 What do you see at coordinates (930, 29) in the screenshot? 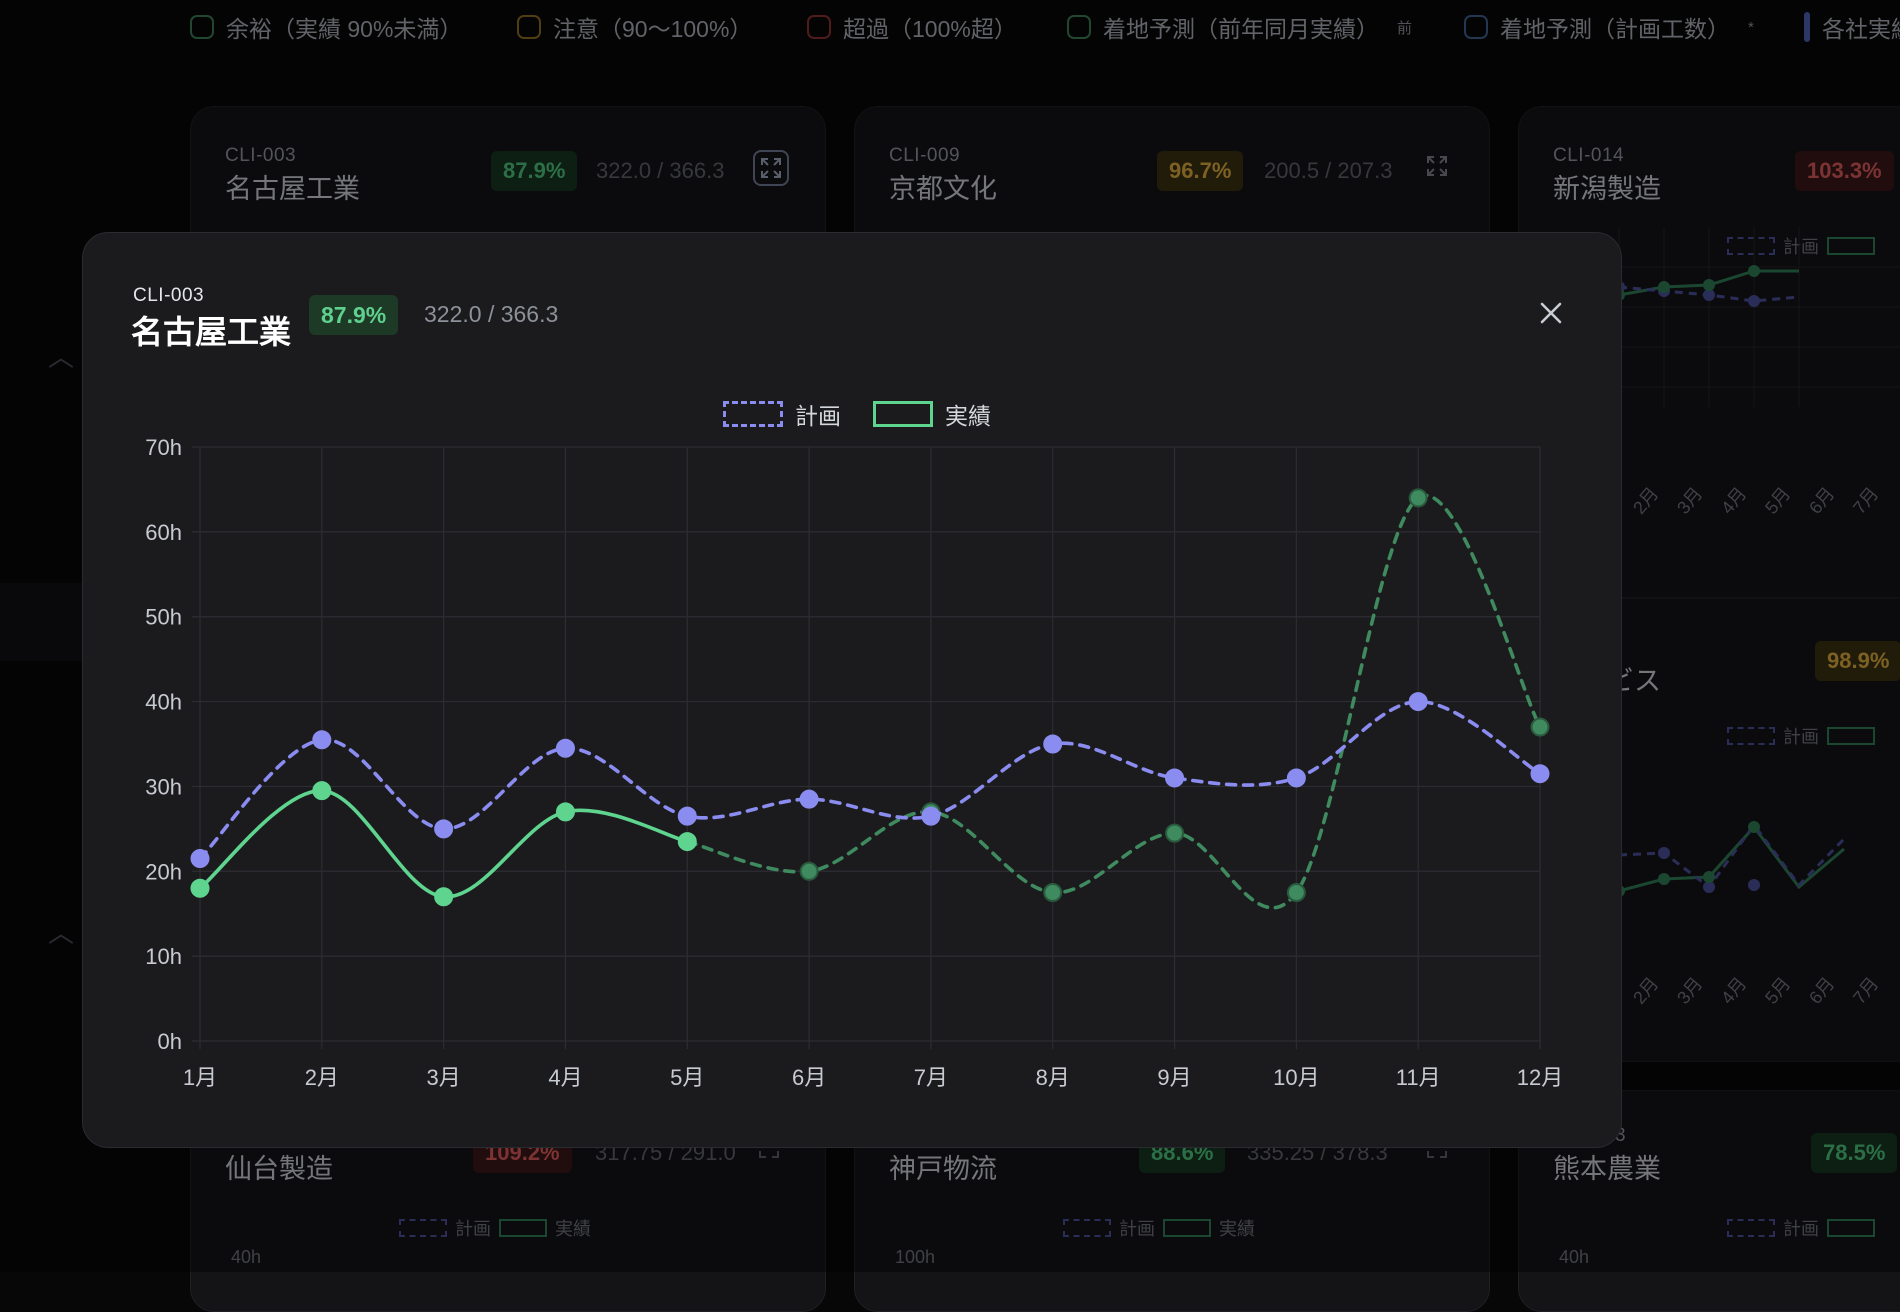
I see `legend-label: 超過（100%超）` at bounding box center [930, 29].